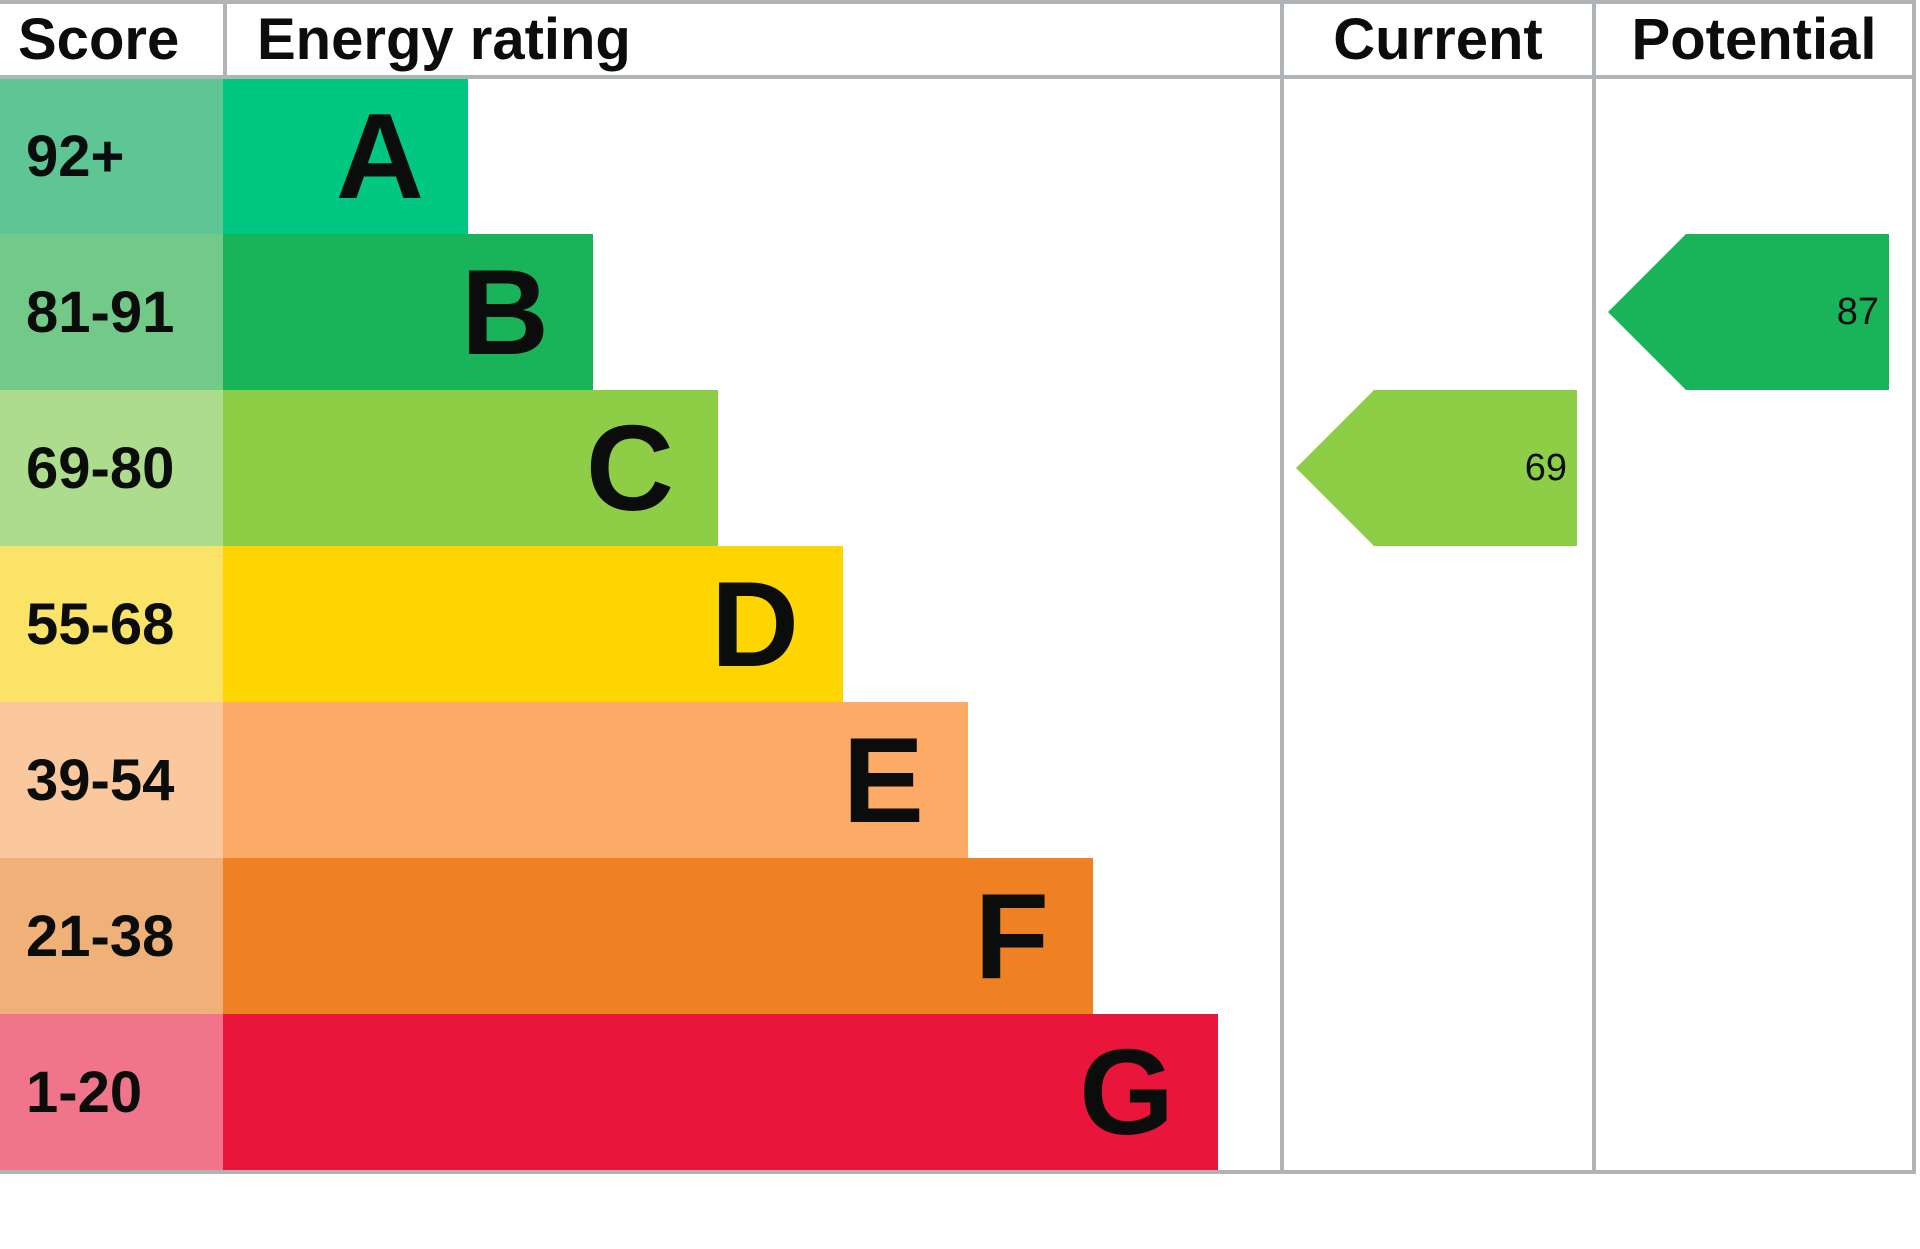 Image resolution: width=1920 pixels, height=1249 pixels. Describe the element at coordinates (1754, 39) in the screenshot. I see `column-header-potential: Potential` at that location.